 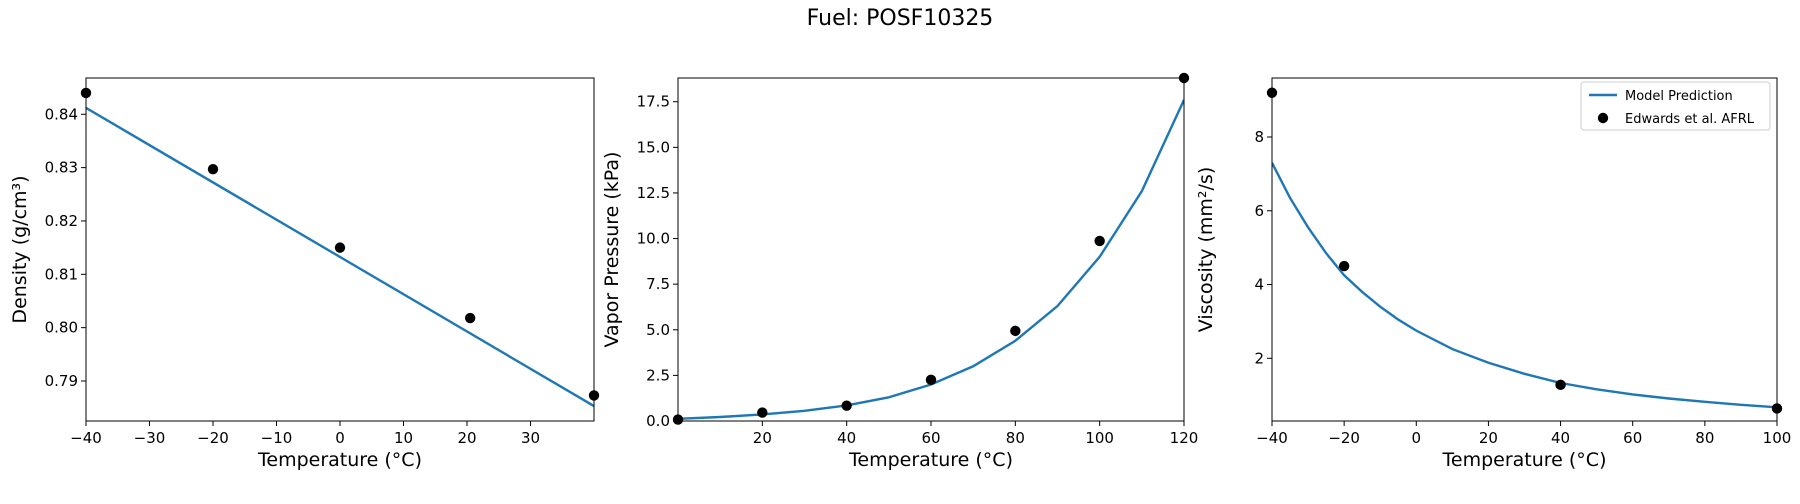 I want to click on y-tick-label: 0.80, so click(x=61, y=328).